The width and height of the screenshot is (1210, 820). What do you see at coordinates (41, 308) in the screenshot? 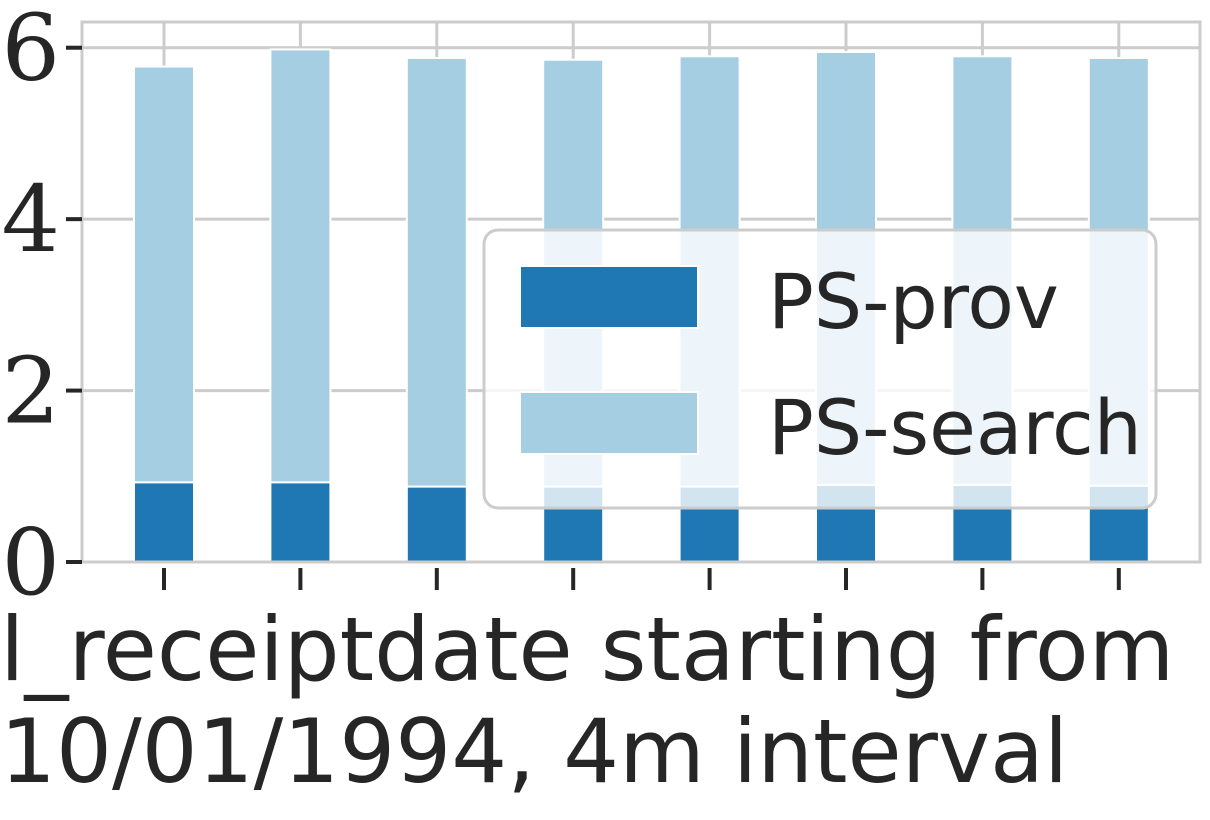
I see `y-axis: 0 2 4 6` at bounding box center [41, 308].